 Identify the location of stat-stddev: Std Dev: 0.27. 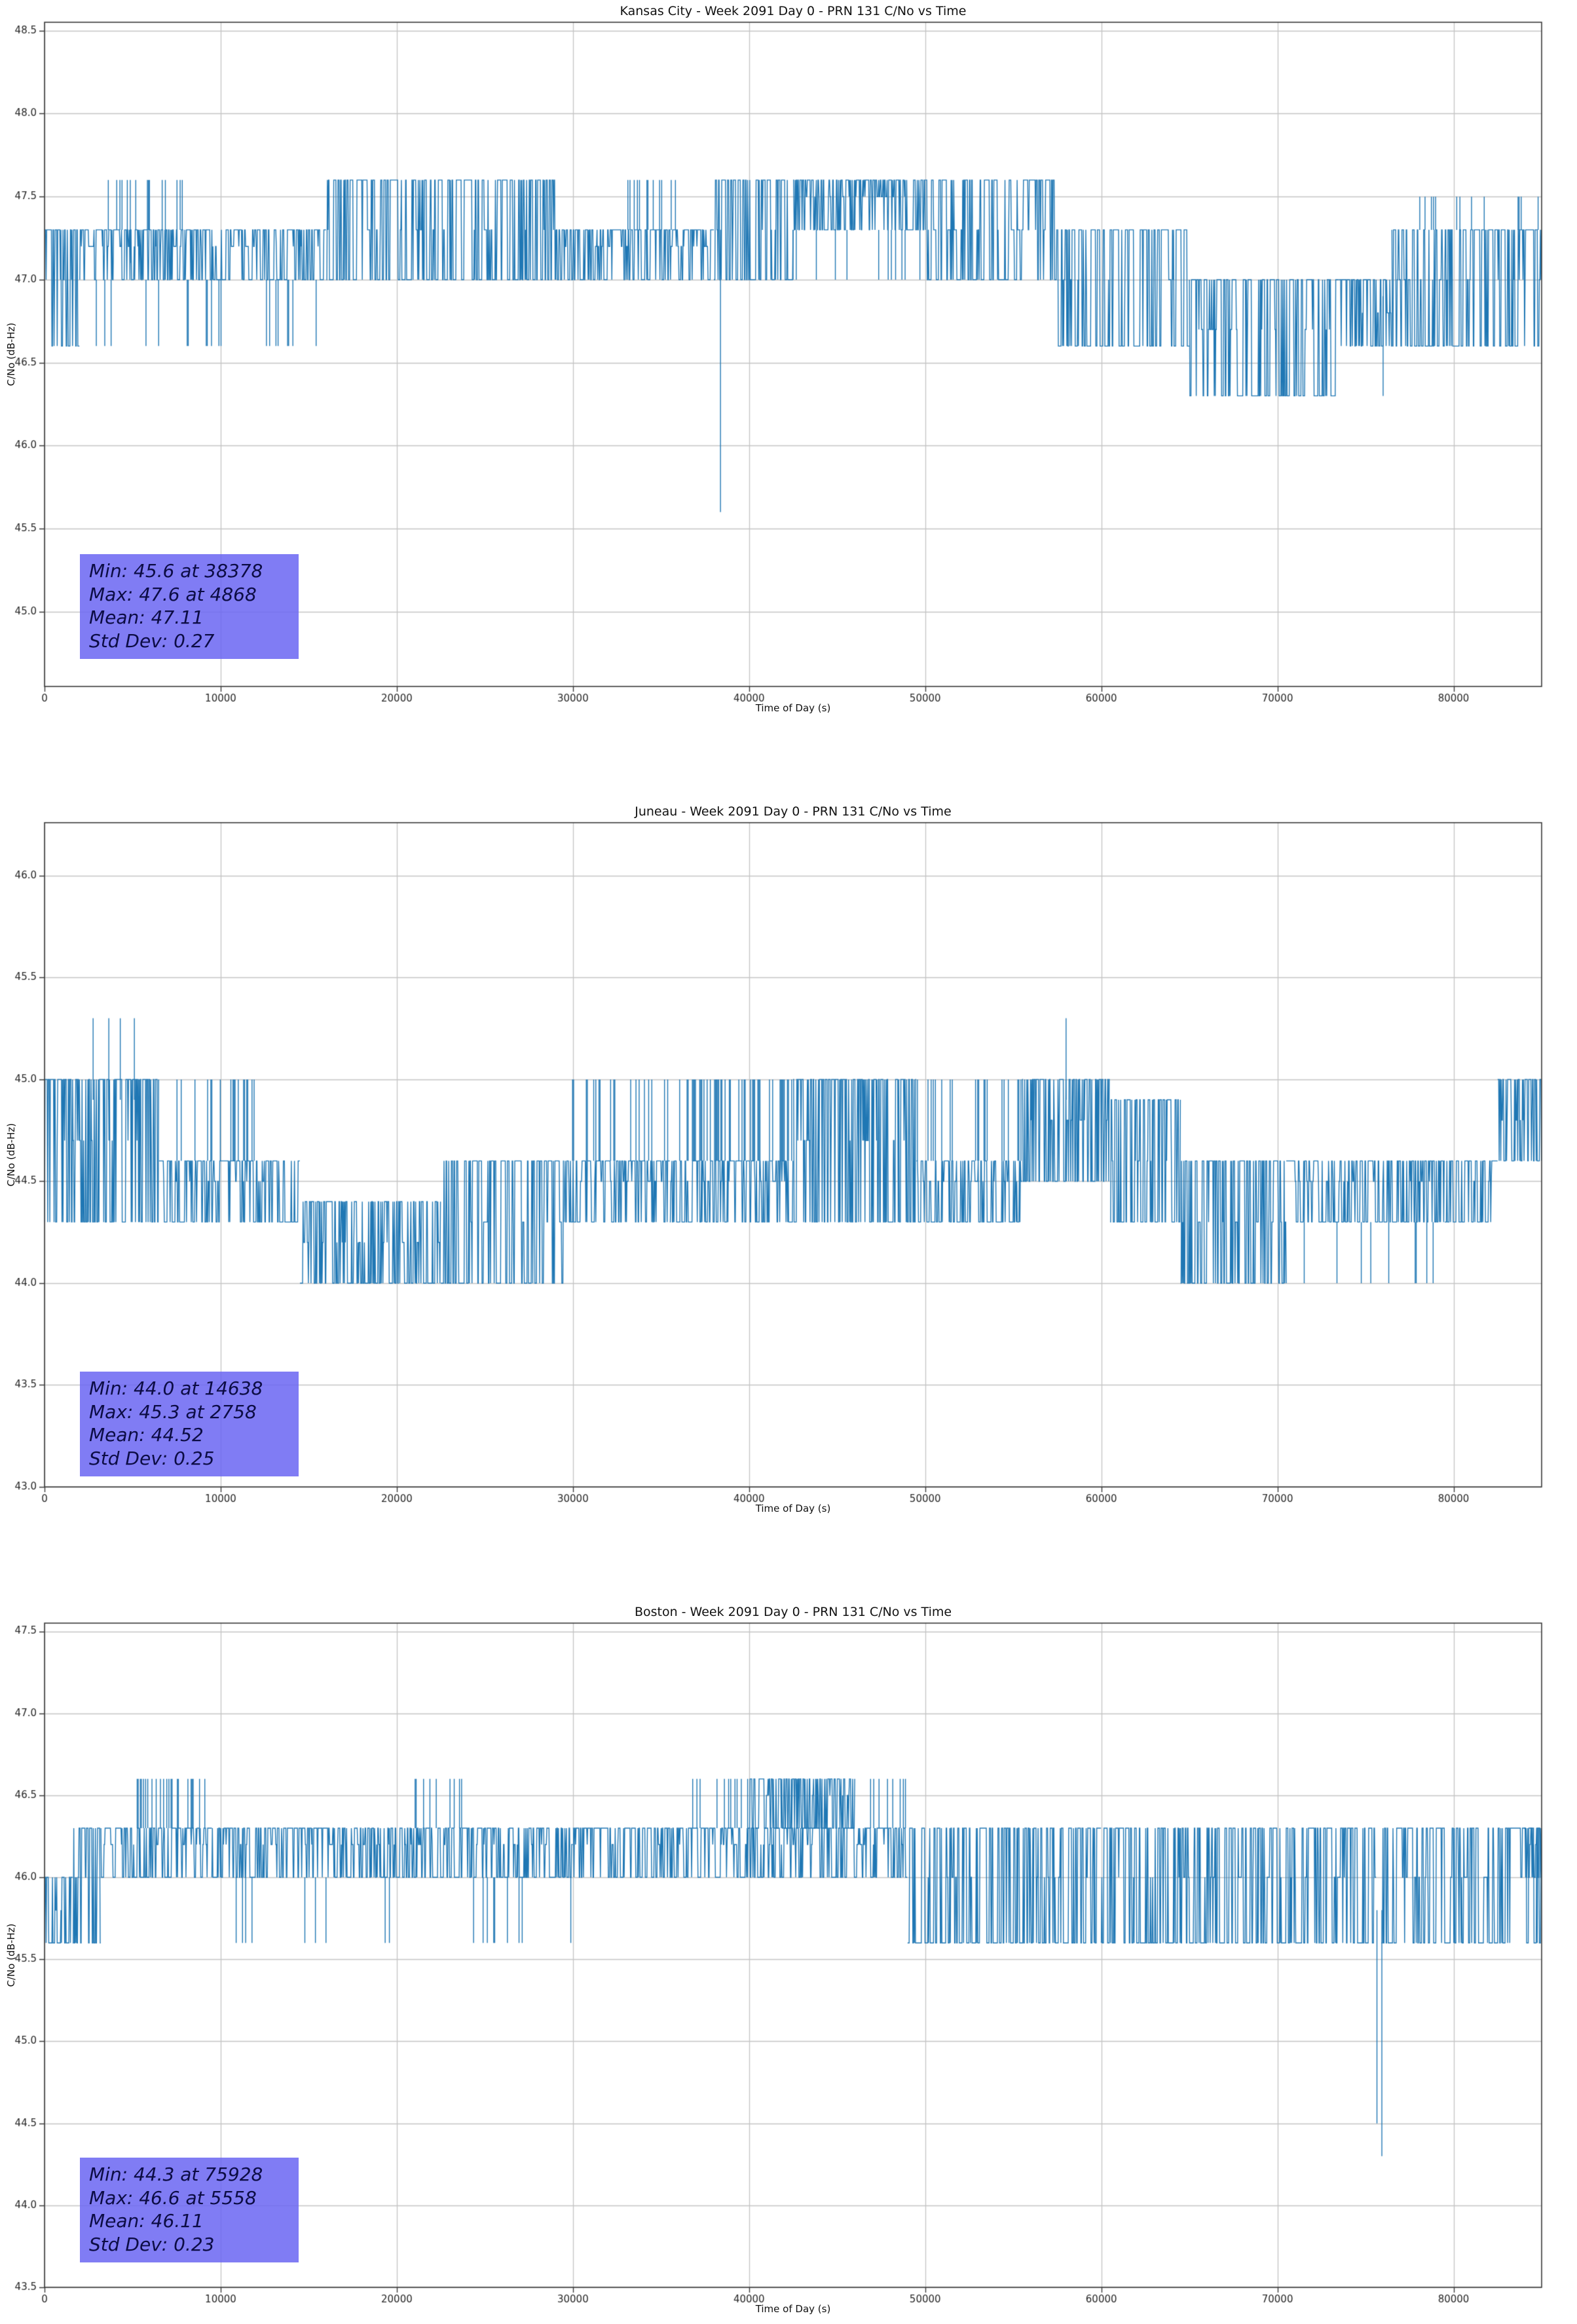
(152, 640).